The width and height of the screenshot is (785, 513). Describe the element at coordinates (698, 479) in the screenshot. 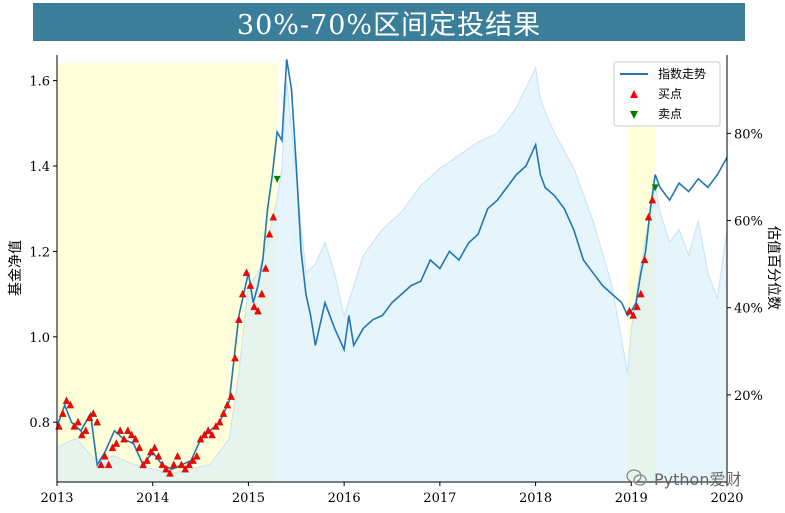

I see `watermark-text: Python爱财` at that location.